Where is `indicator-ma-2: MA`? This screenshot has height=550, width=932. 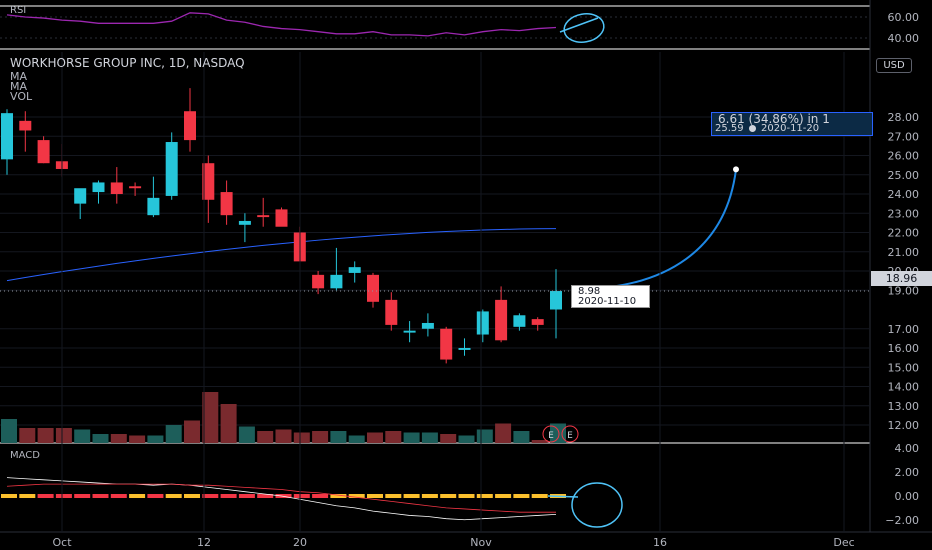
indicator-ma-2: MA is located at coordinates (19, 86).